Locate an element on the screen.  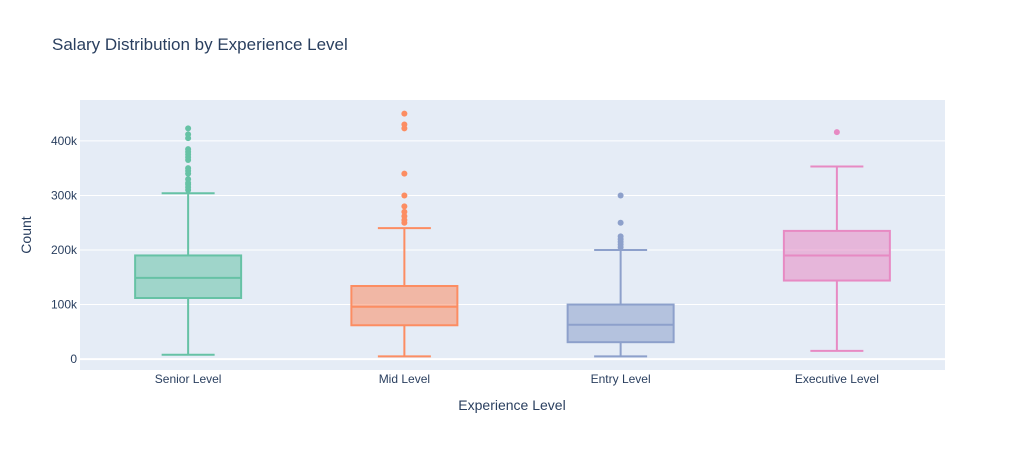
y-tick-label: 200k is located at coordinates (64, 250).